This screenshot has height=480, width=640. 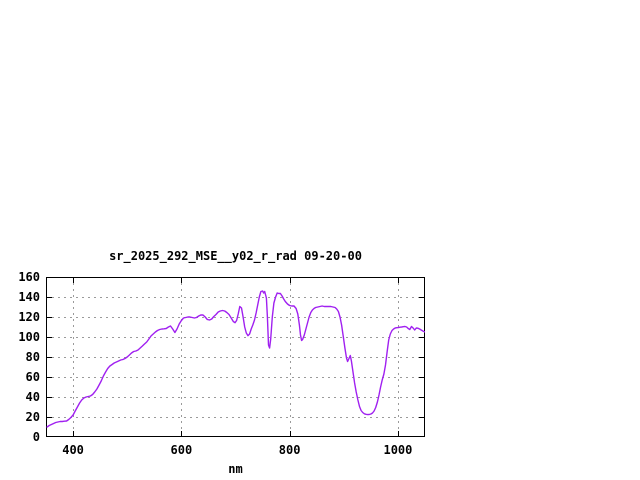 What do you see at coordinates (73, 450) in the screenshot?
I see `x-tick-label: 400` at bounding box center [73, 450].